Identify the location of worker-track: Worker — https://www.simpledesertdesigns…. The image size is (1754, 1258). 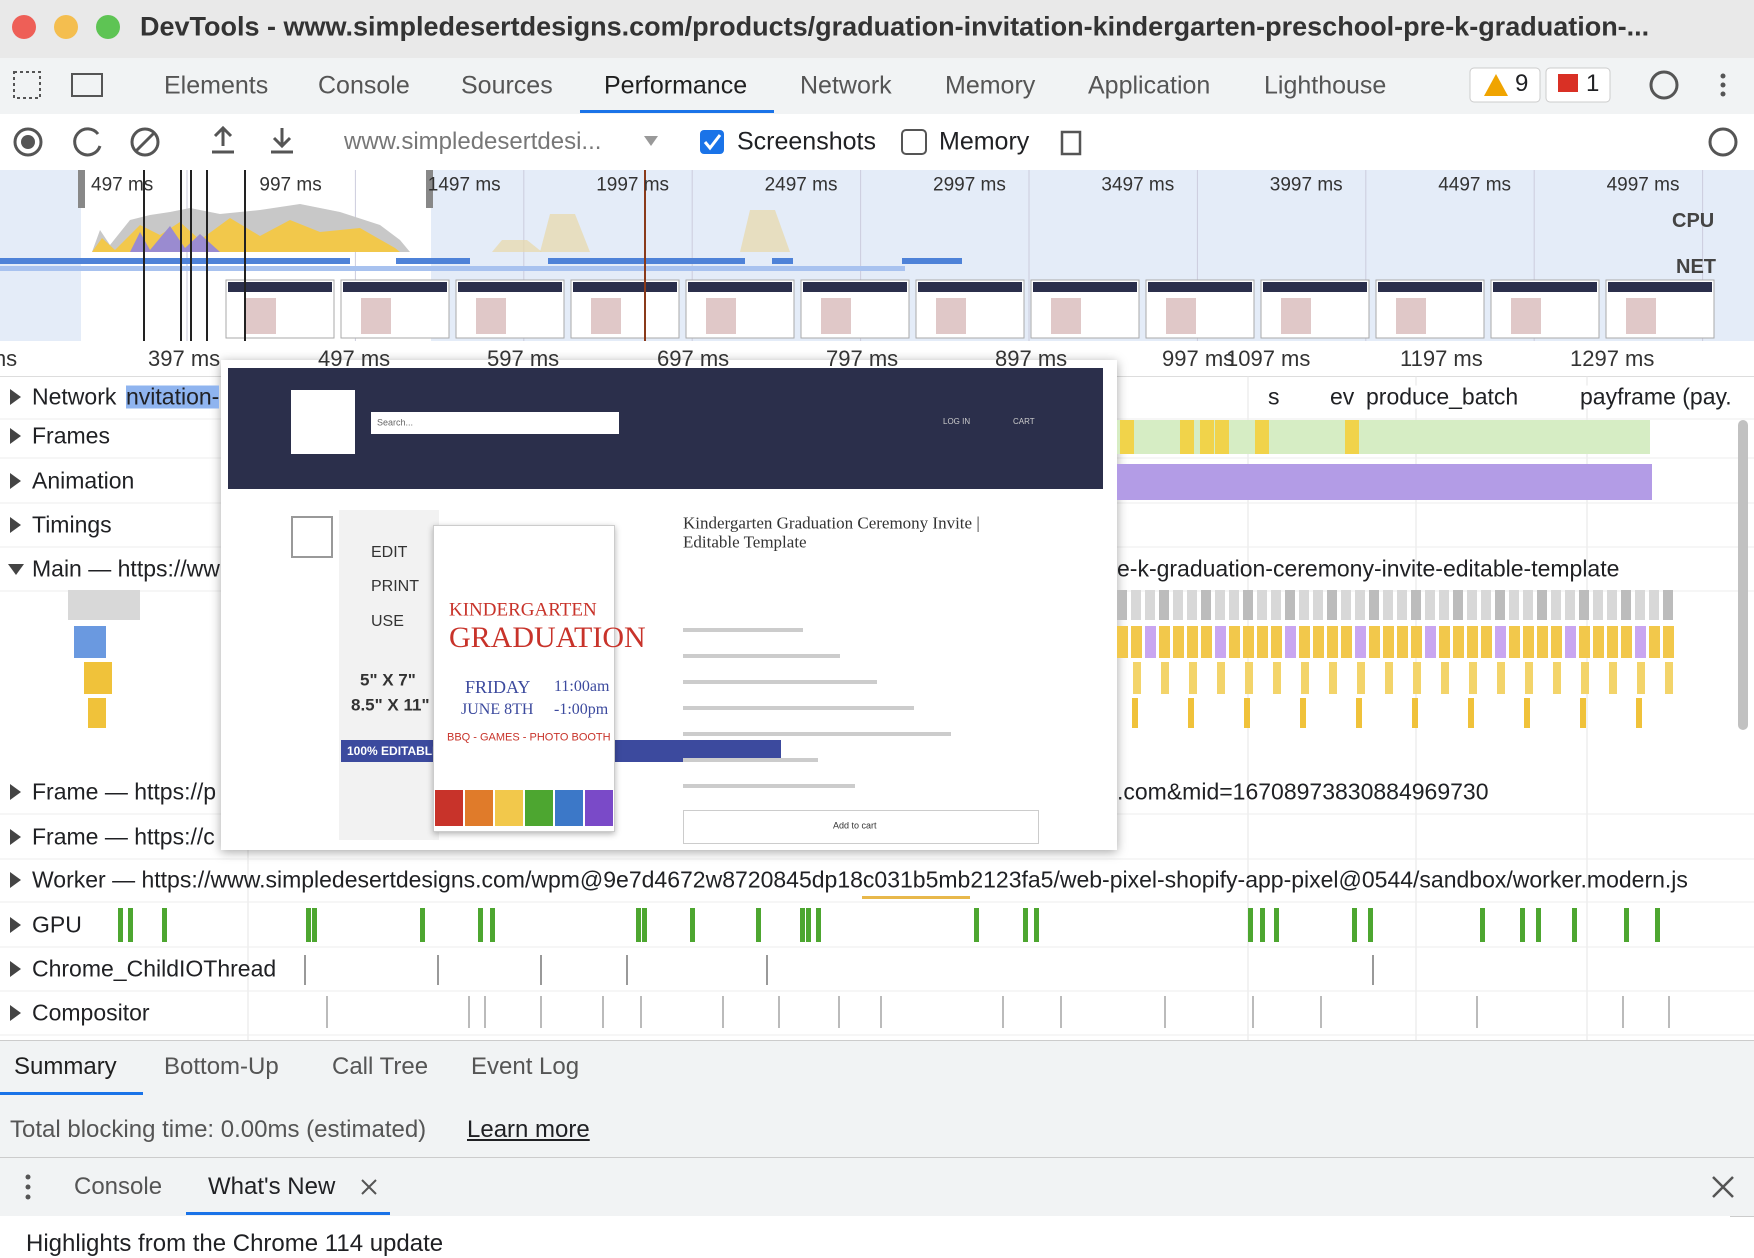
(860, 879).